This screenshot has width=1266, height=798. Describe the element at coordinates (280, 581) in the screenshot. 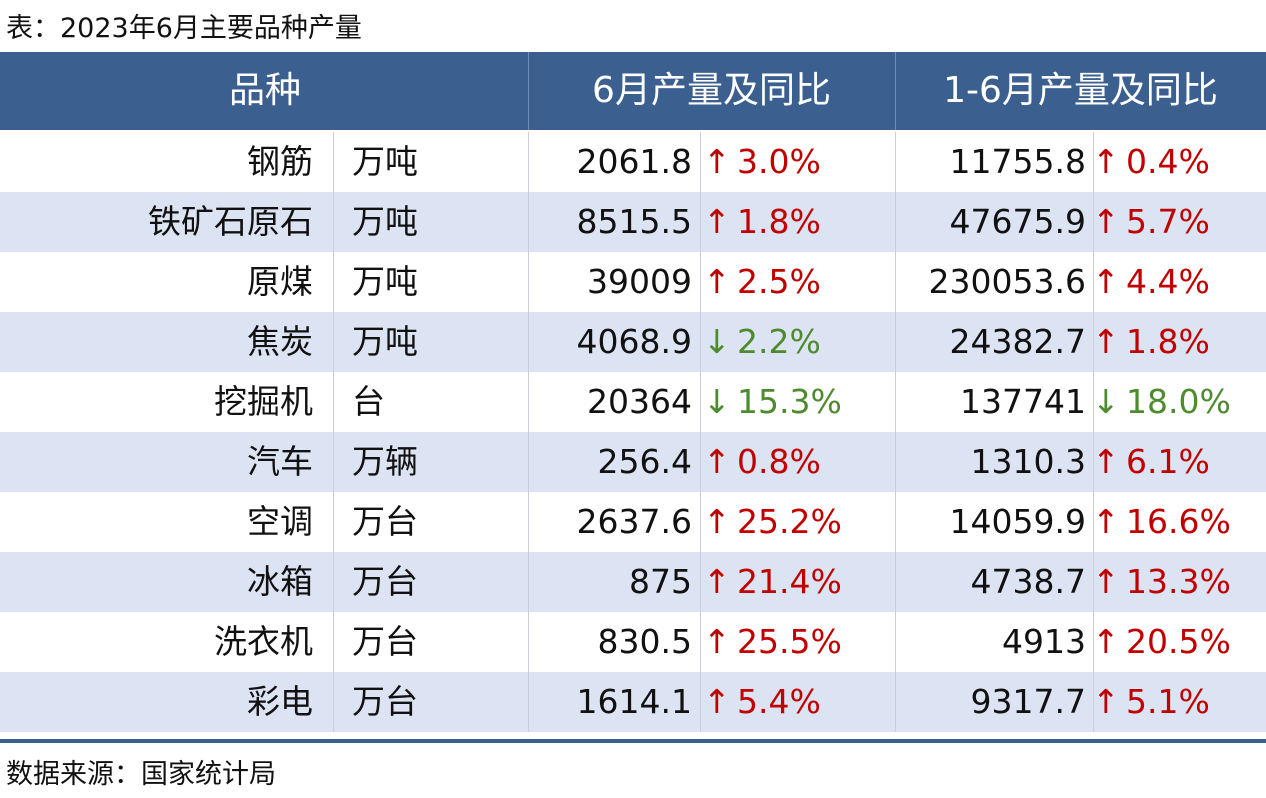

I see `item-name: 冰箱` at that location.